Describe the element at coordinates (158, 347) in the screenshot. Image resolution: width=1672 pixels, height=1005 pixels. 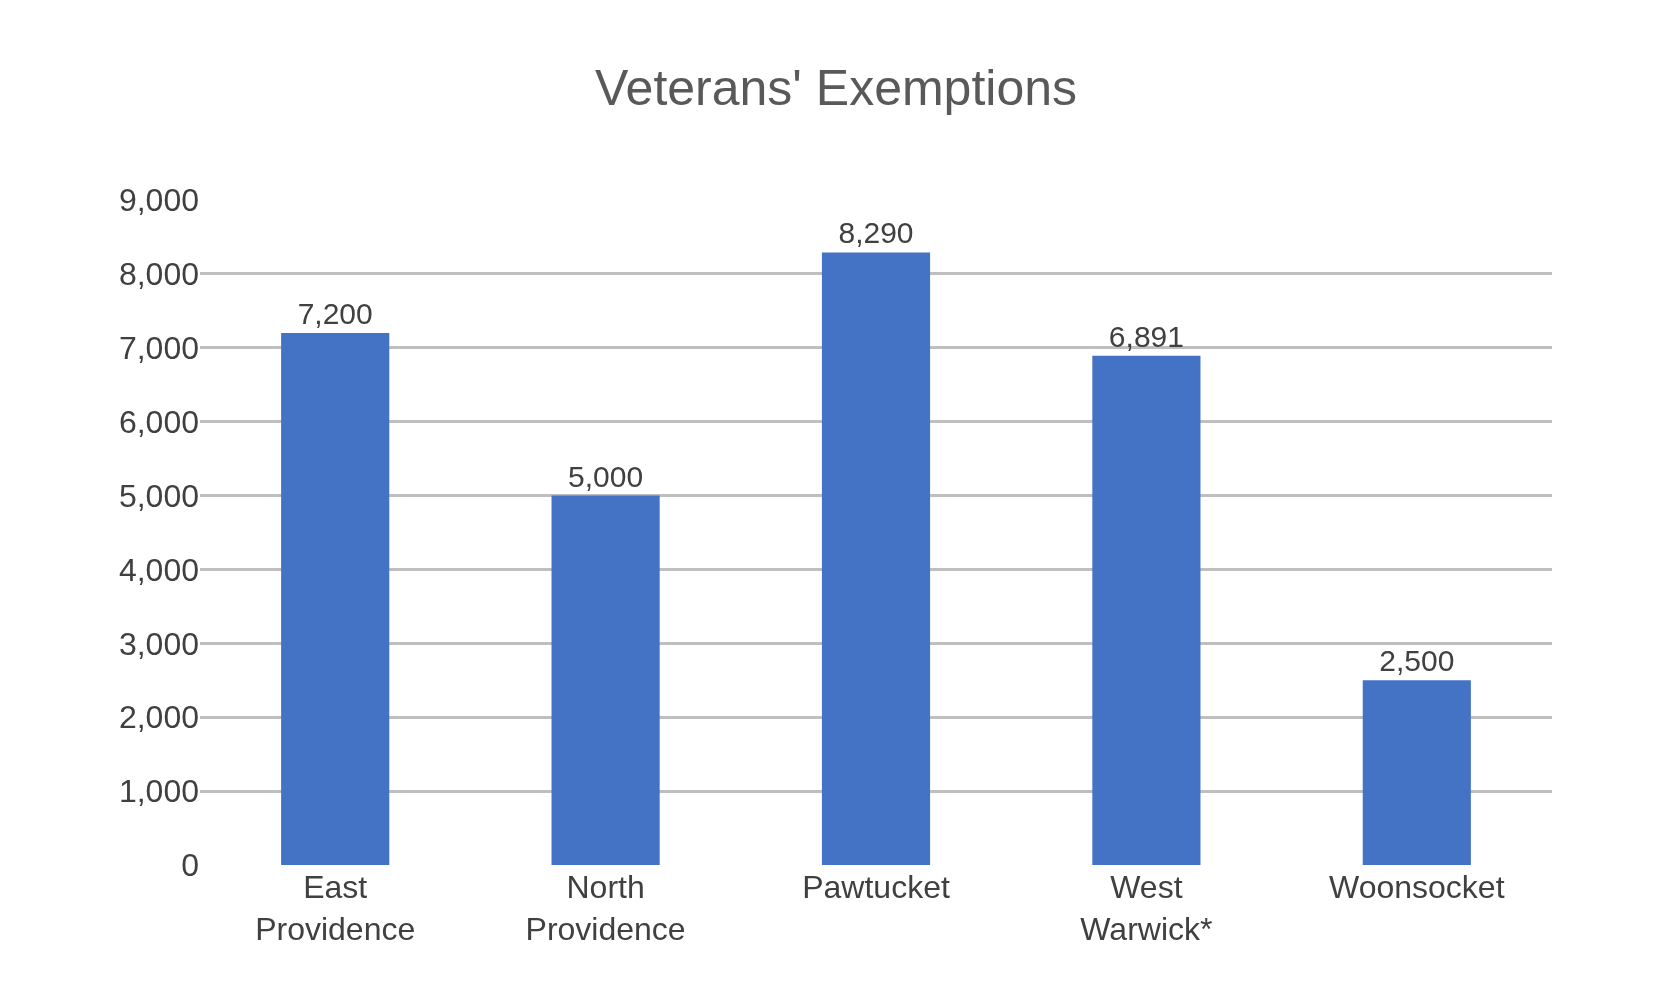
I see `y-tick-label: 7,000` at that location.